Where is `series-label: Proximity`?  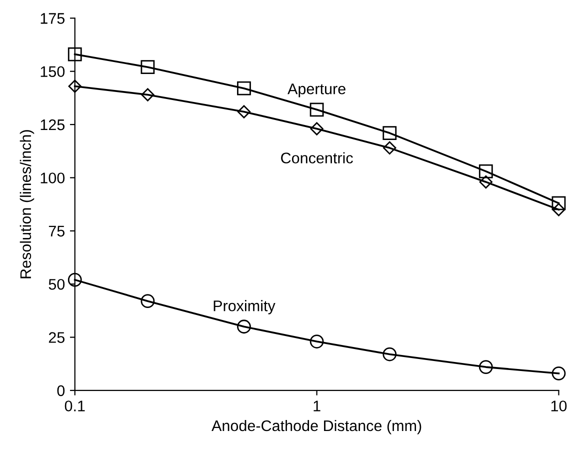
series-label: Proximity is located at coordinates (245, 307).